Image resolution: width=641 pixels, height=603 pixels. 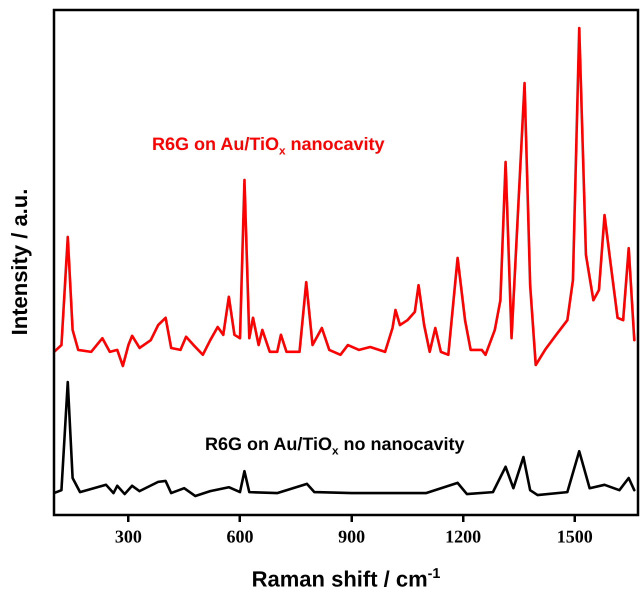 I want to click on x-tick-label: 600, so click(x=240, y=536).